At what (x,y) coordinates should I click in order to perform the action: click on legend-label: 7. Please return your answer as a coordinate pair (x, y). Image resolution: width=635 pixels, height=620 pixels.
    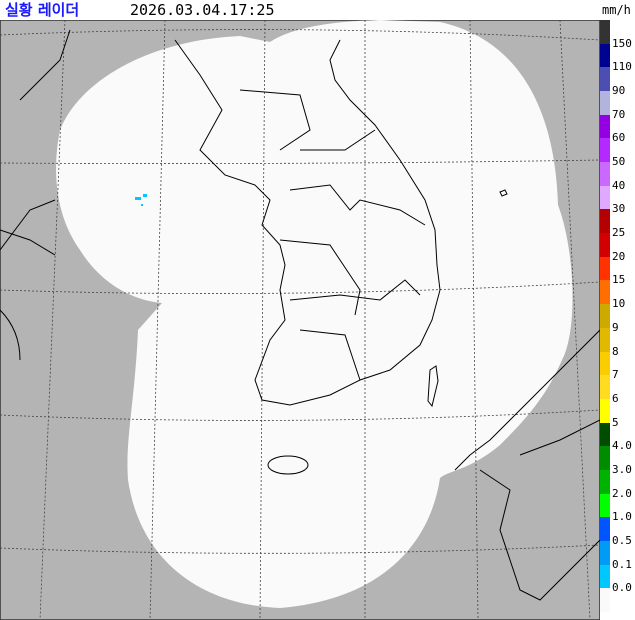
    Looking at the image, I should click on (615, 375).